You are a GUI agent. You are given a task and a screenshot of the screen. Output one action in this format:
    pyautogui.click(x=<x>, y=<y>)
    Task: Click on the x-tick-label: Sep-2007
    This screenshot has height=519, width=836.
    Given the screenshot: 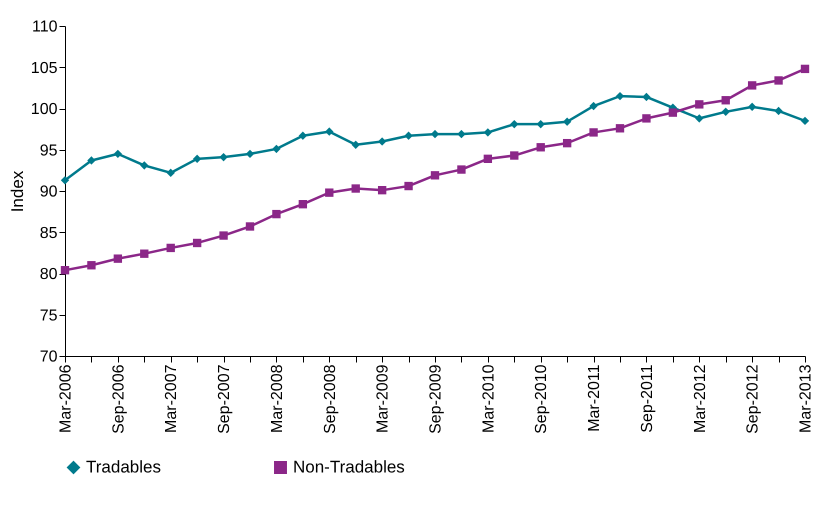 What is the action you would take?
    pyautogui.click(x=225, y=399)
    